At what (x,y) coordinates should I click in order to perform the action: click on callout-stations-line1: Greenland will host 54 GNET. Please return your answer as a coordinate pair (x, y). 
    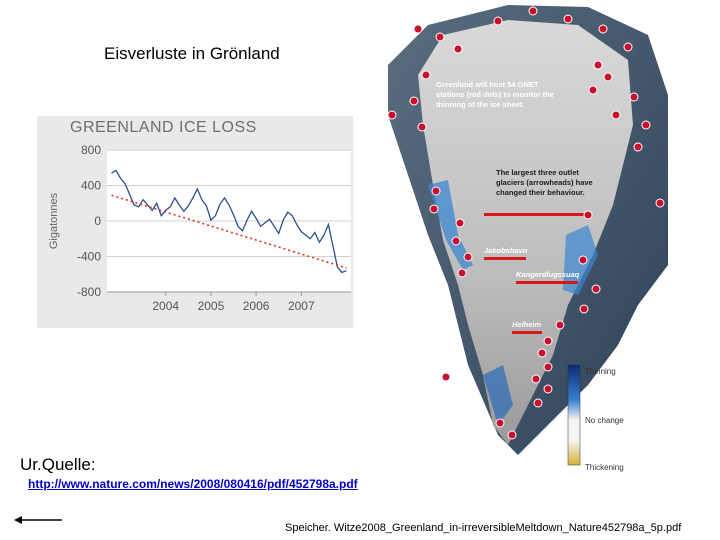
    Looking at the image, I should click on (487, 84).